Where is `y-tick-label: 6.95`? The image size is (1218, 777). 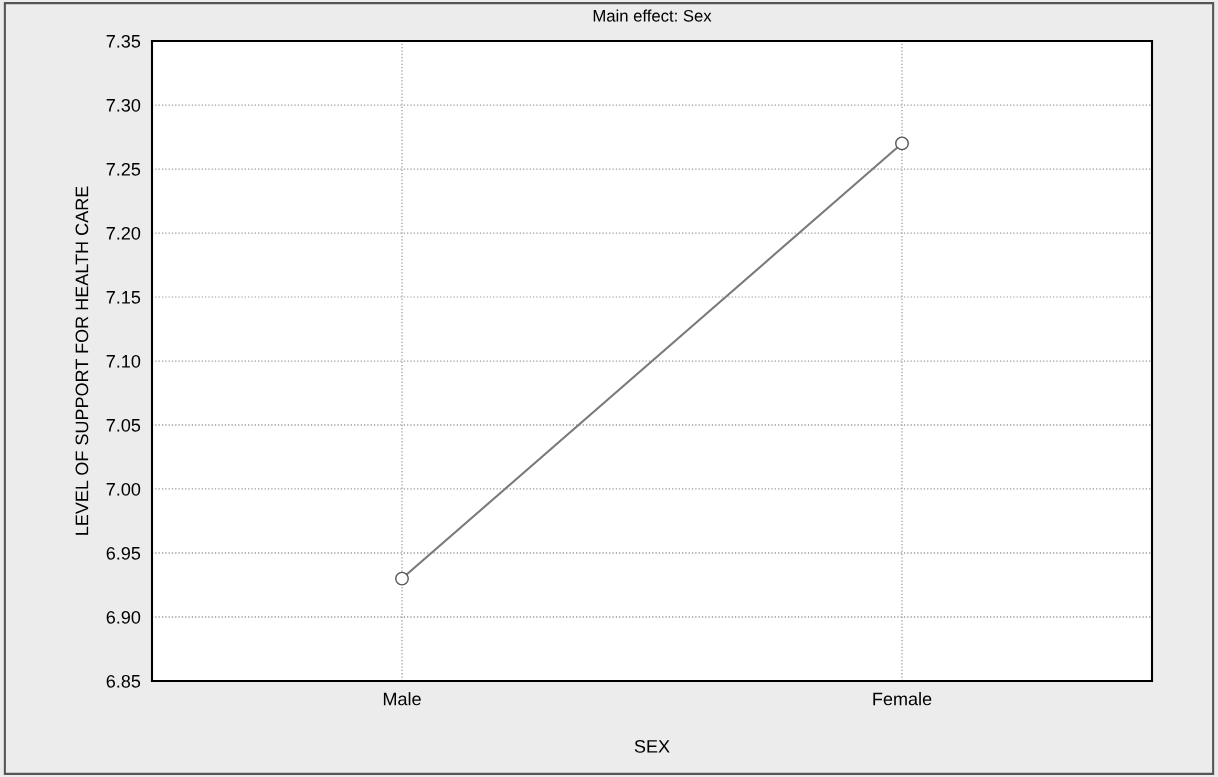
y-tick-label: 6.95 is located at coordinates (123, 553).